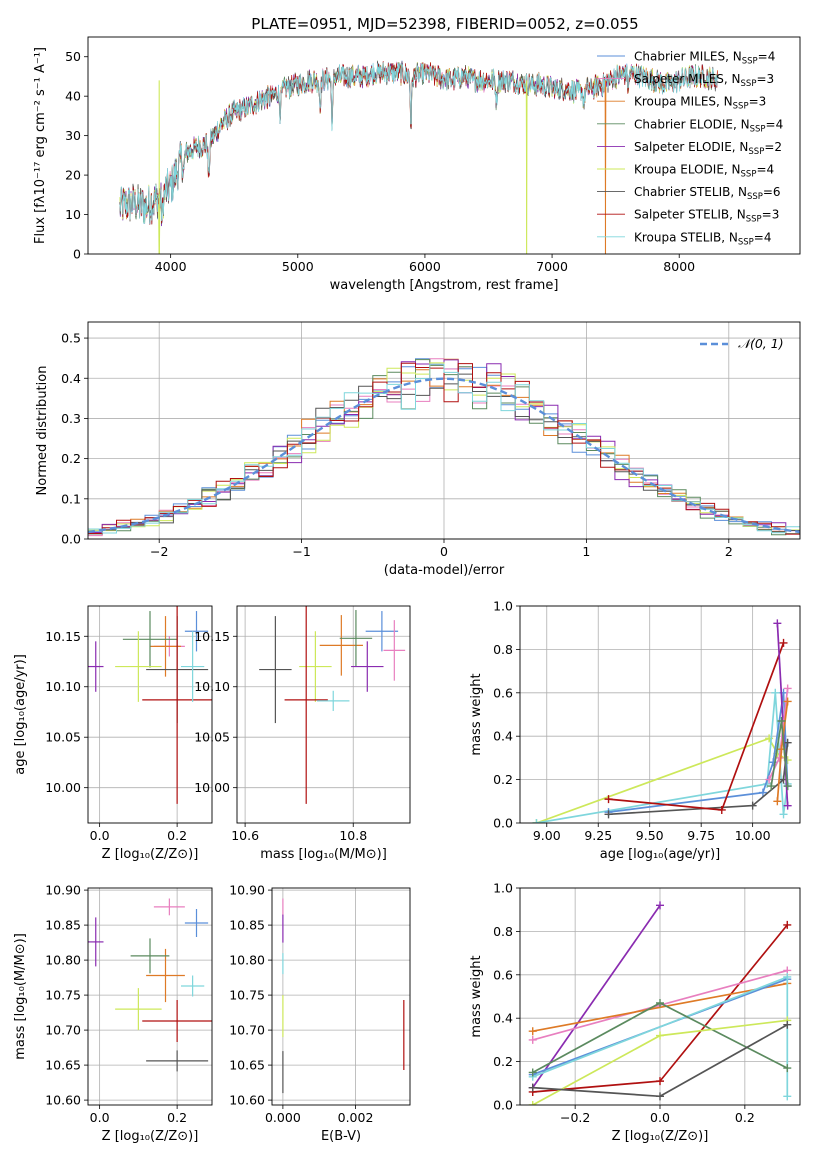 The image size is (819, 1170). What do you see at coordinates (159, 551) in the screenshot?
I see `x-tick-label: −2` at bounding box center [159, 551].